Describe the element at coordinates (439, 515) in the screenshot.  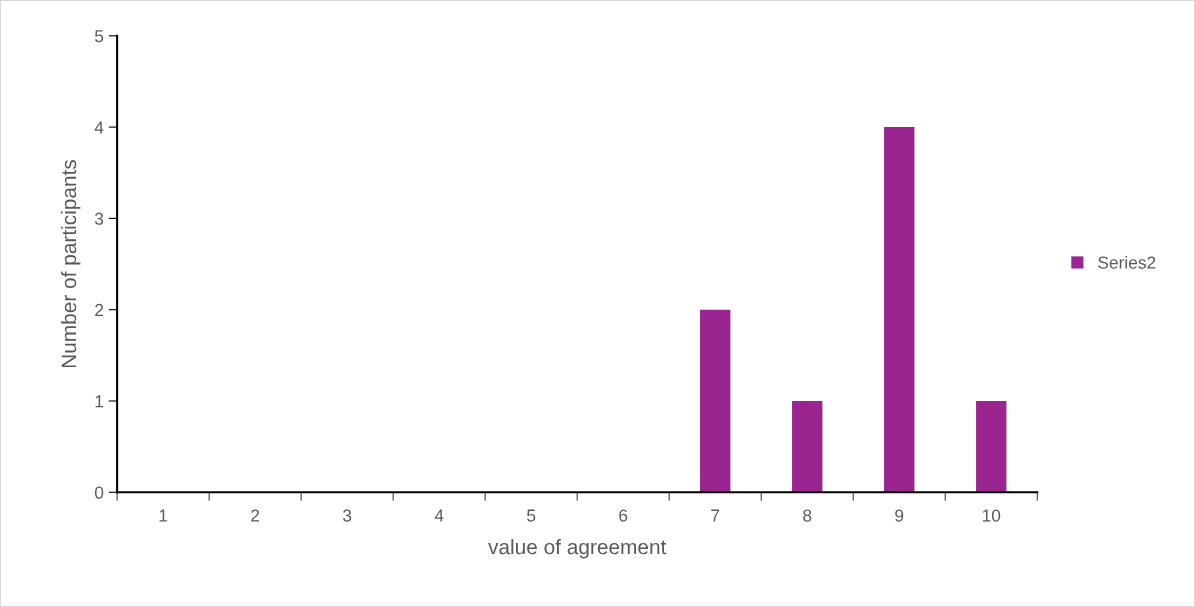
I see `x-tick-label: 4` at that location.